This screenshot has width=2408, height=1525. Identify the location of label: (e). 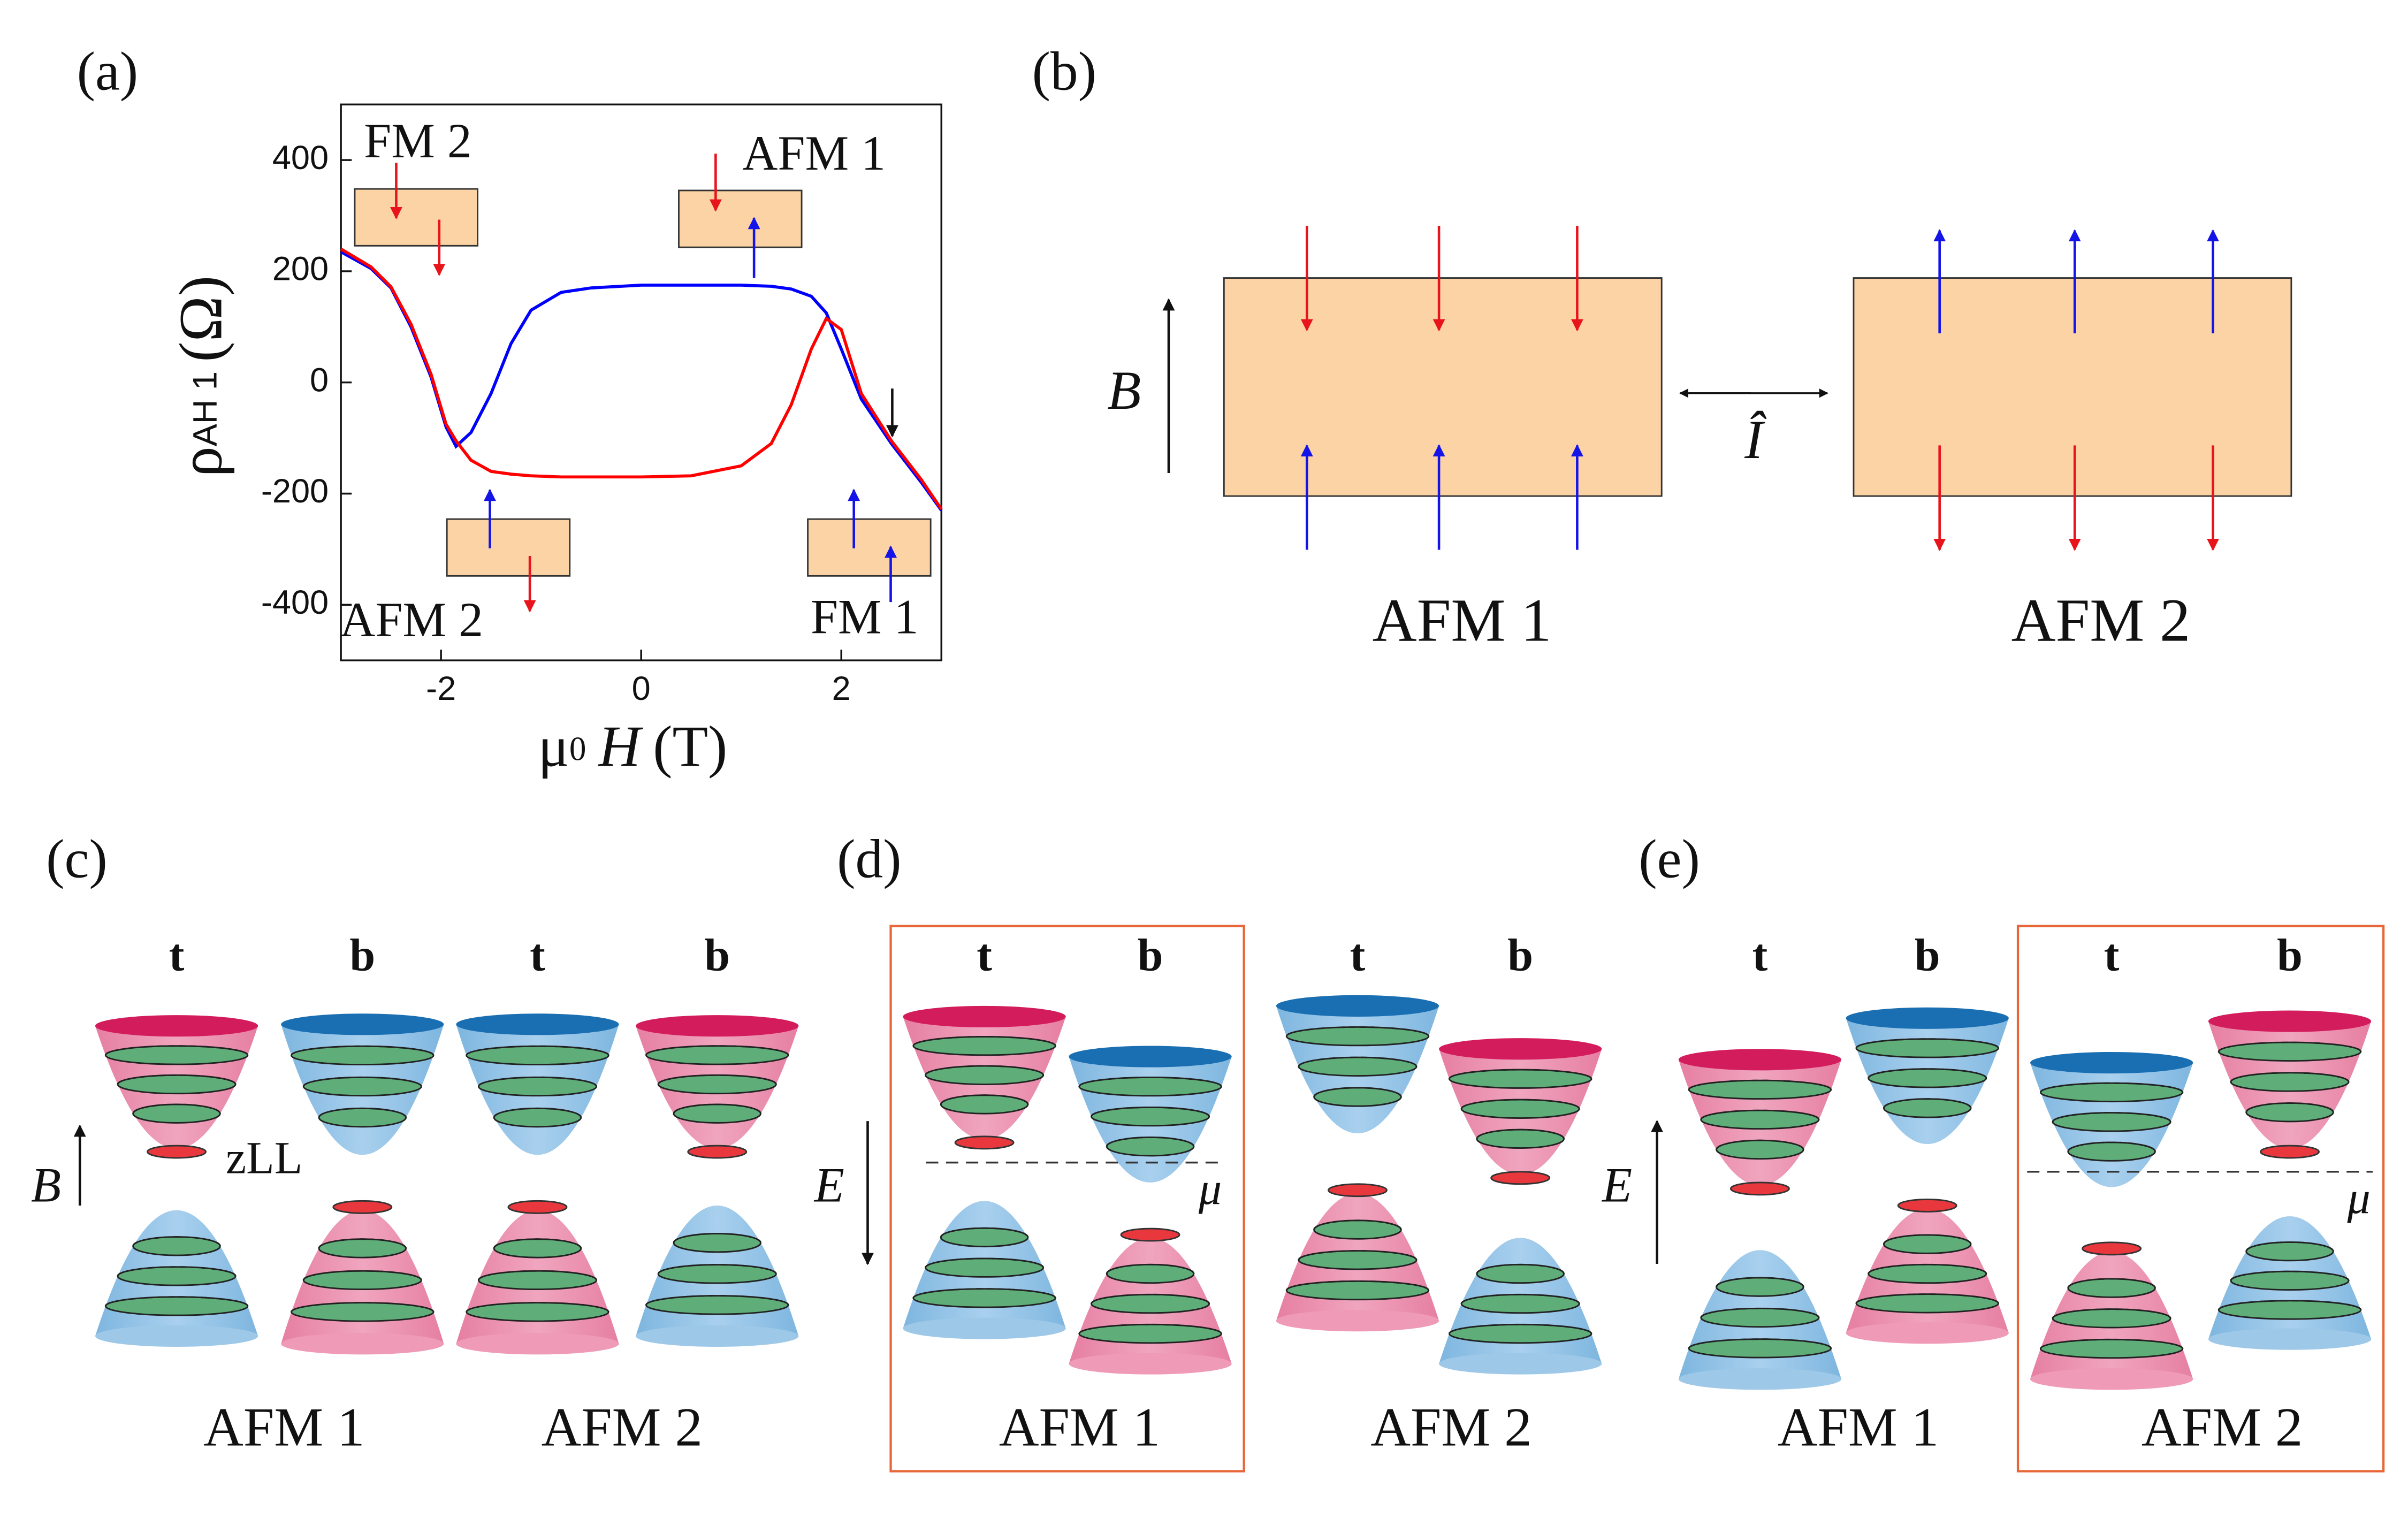
(1669, 860).